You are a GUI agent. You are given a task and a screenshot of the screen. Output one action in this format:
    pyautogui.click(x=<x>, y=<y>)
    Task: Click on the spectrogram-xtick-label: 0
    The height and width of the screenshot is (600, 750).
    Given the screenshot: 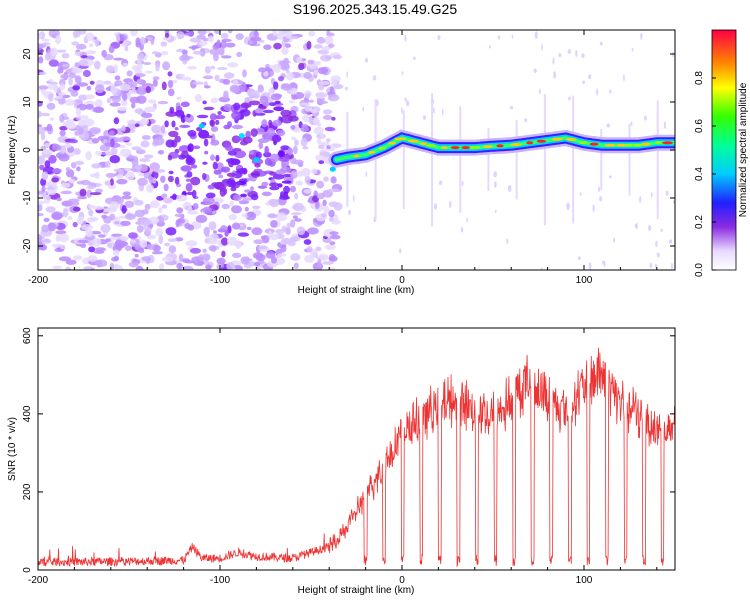 What is the action you would take?
    pyautogui.click(x=402, y=280)
    